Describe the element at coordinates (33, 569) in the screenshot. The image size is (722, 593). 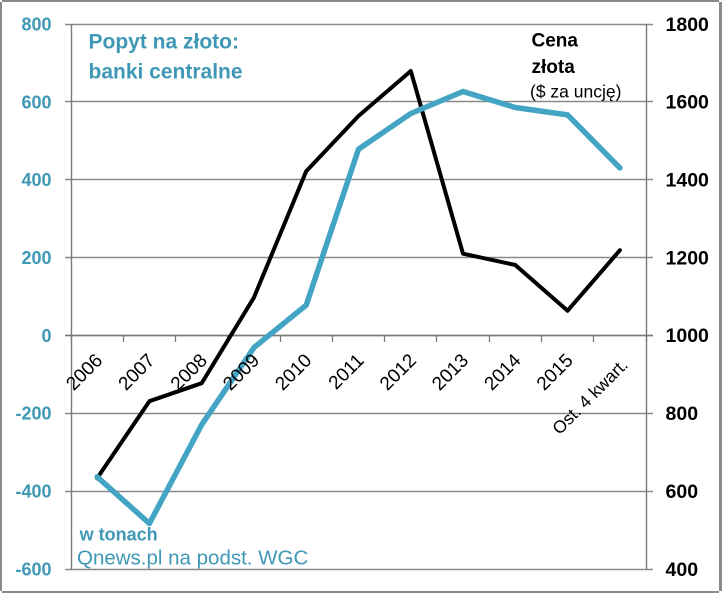
I see `svg-text: -600` at that location.